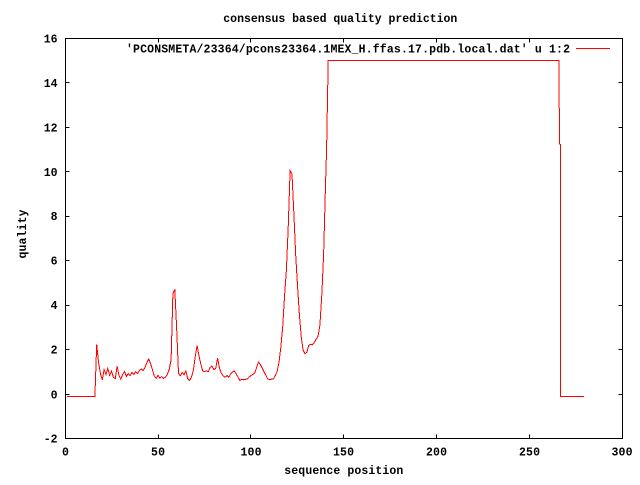 The height and width of the screenshot is (485, 640). I want to click on svg-text: 4, so click(54, 306).